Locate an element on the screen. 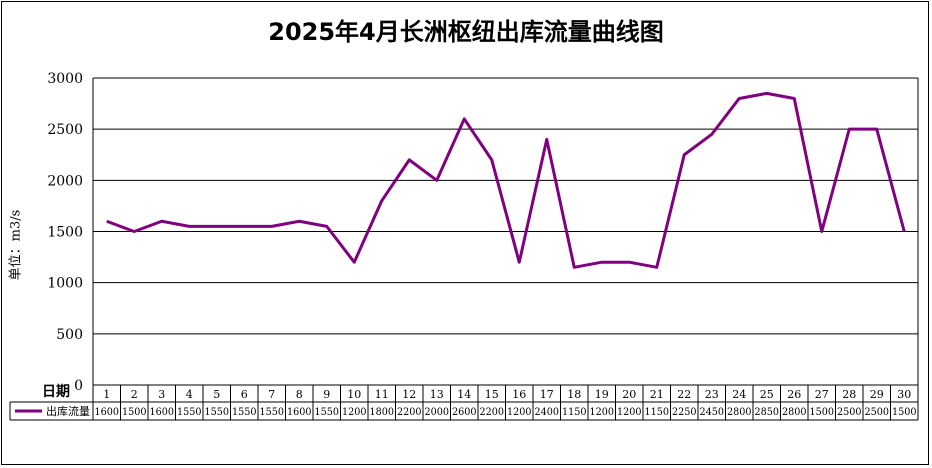  x-tick-label: 20 is located at coordinates (629, 394).